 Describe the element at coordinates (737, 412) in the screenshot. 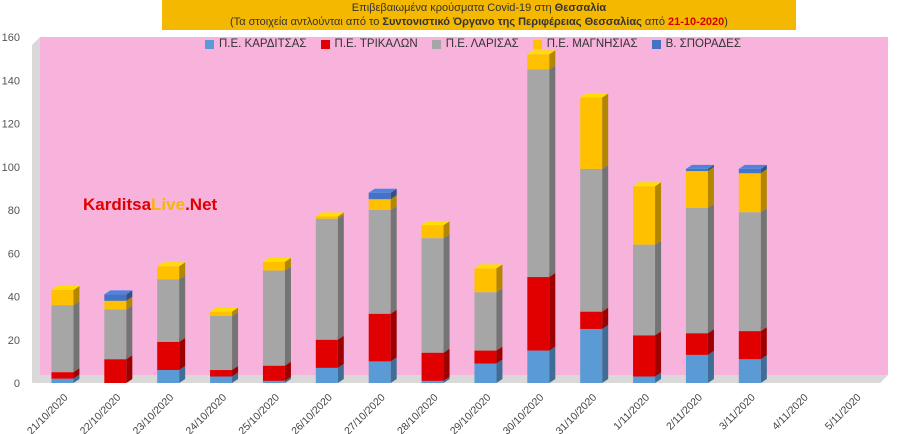

I see `x-tick-label: 3/11/2020` at that location.